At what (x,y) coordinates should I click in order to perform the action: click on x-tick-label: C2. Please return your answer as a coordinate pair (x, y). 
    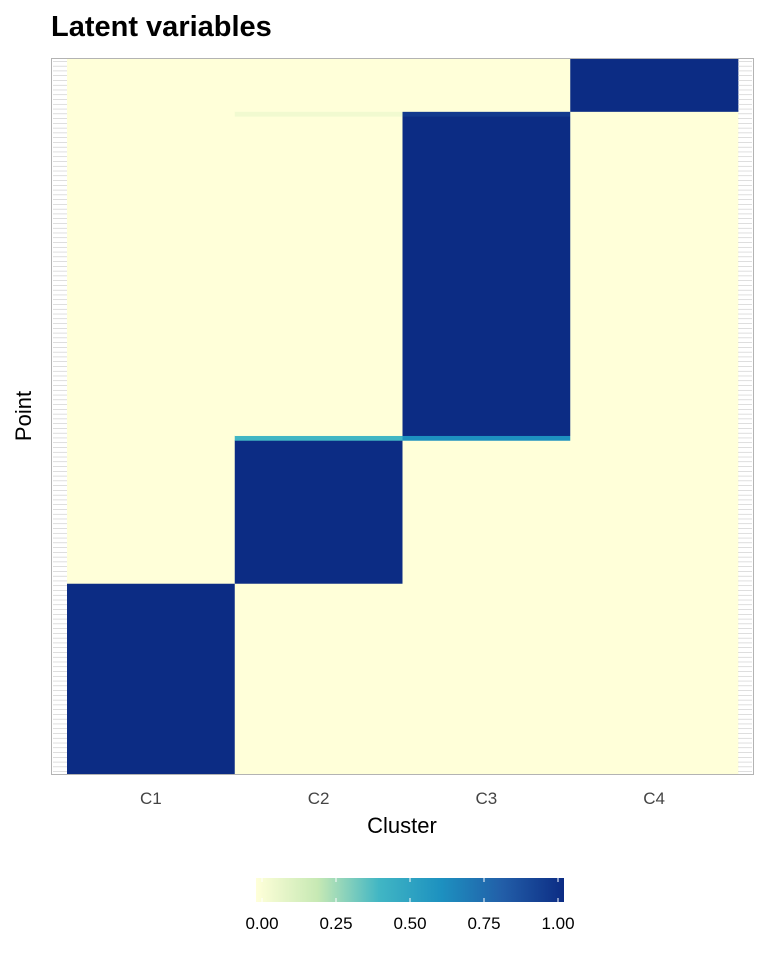
    Looking at the image, I should click on (319, 798).